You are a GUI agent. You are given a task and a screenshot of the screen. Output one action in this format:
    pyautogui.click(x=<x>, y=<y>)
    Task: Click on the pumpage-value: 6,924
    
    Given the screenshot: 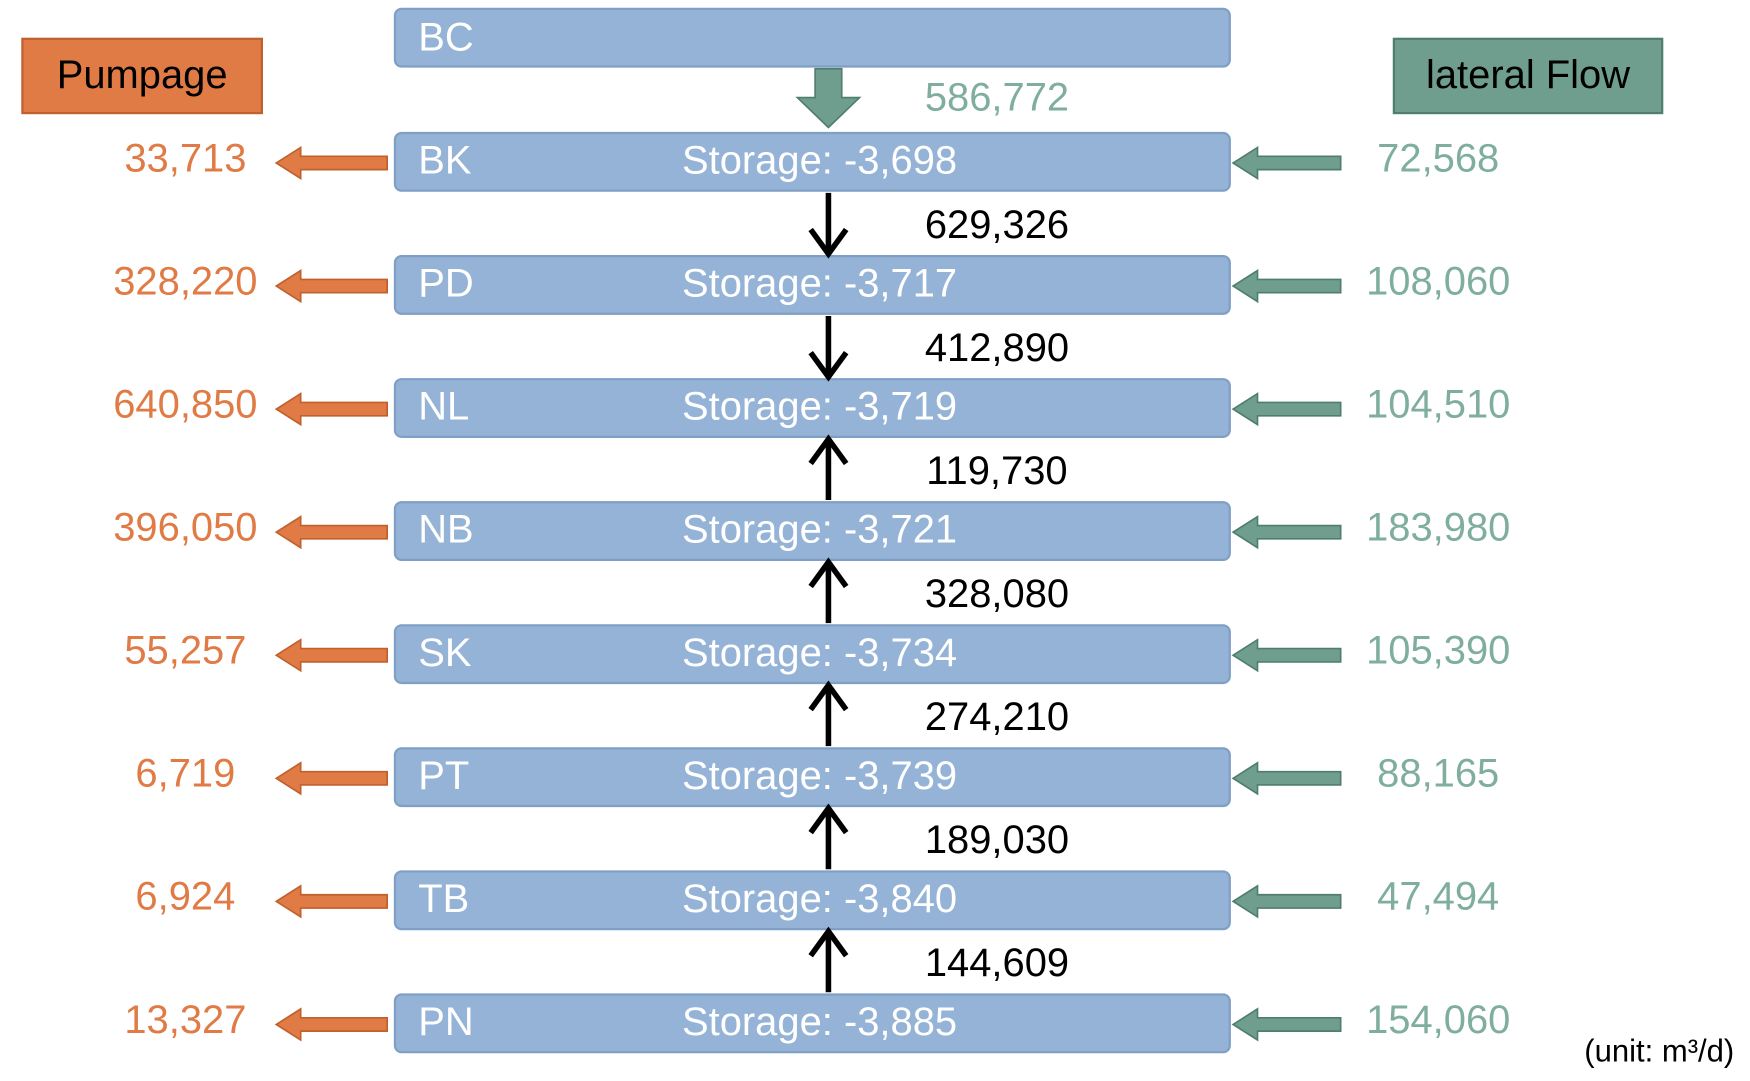 What is the action you would take?
    pyautogui.click(x=185, y=897)
    